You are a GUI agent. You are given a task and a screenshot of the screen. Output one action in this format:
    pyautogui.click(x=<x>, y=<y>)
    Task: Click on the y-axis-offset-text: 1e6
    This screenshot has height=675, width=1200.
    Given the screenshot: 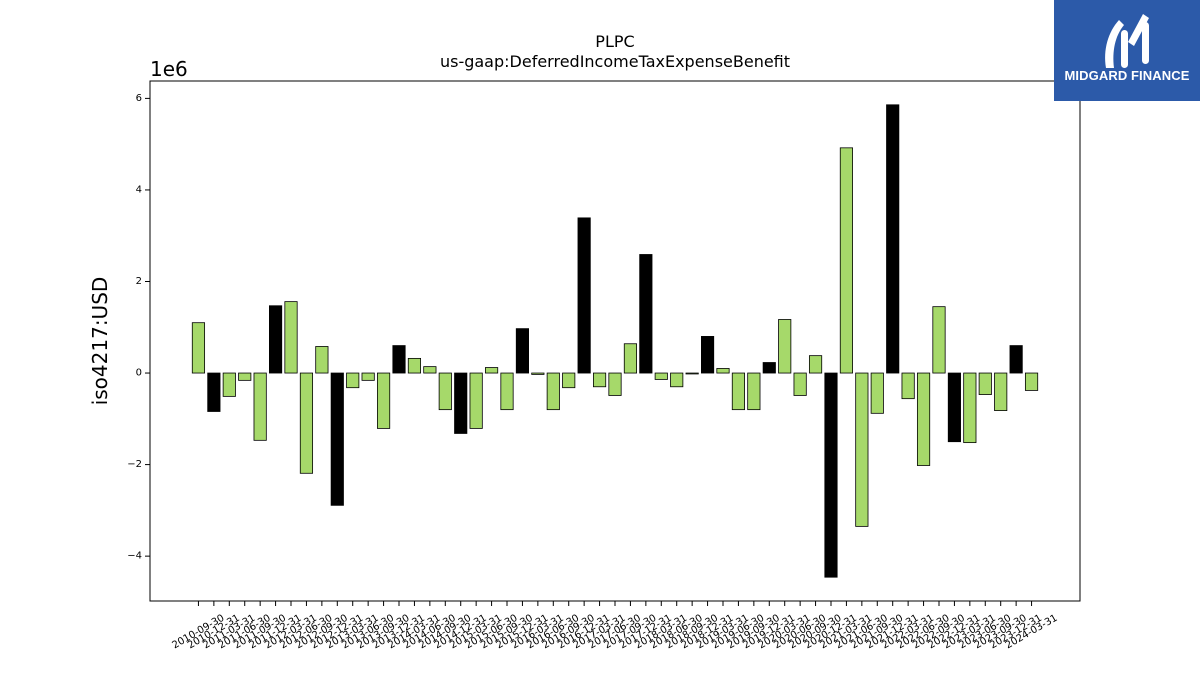 What is the action you would take?
    pyautogui.click(x=169, y=69)
    